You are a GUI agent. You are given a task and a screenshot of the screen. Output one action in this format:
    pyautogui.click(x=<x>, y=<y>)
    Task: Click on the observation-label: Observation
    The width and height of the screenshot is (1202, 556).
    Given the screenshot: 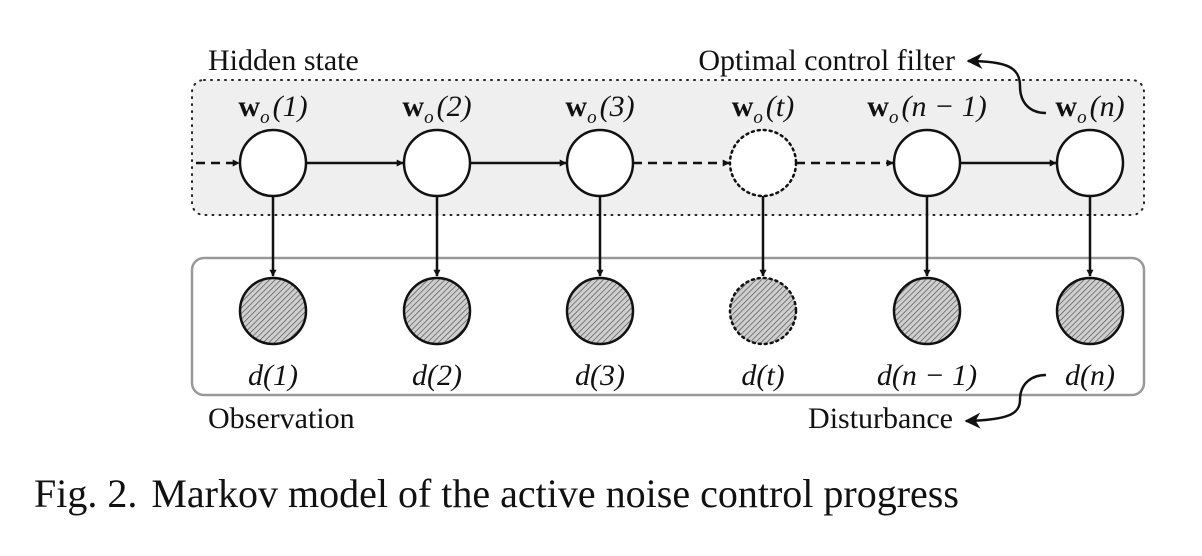 What is the action you would take?
    pyautogui.click(x=281, y=418)
    